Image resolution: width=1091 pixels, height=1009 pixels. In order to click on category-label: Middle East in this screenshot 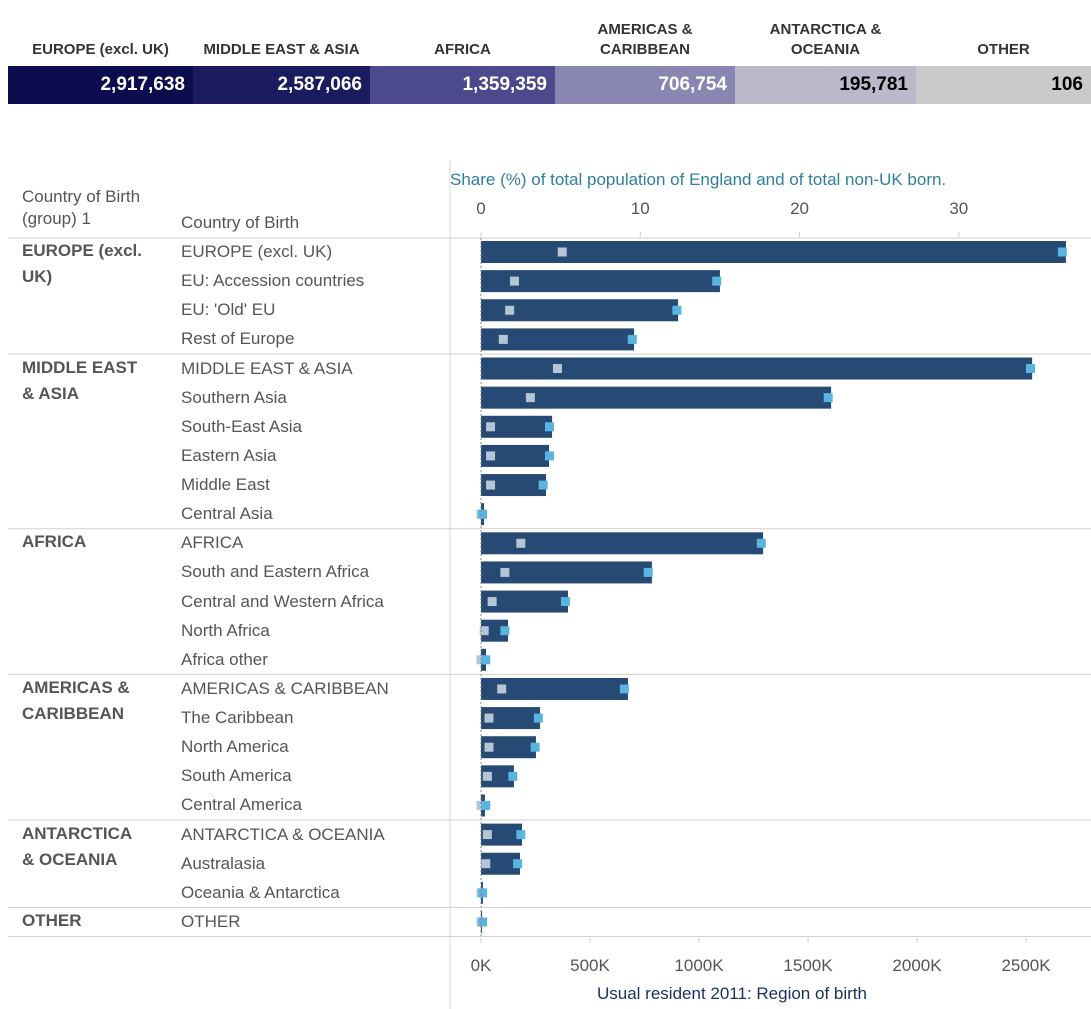, I will do `click(225, 485)`.